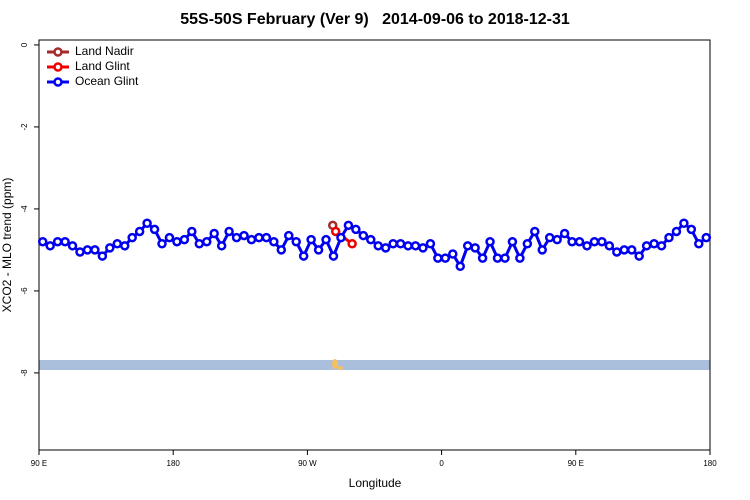 The width and height of the screenshot is (750, 500). I want to click on x-tick-label: 90 W, so click(307, 463).